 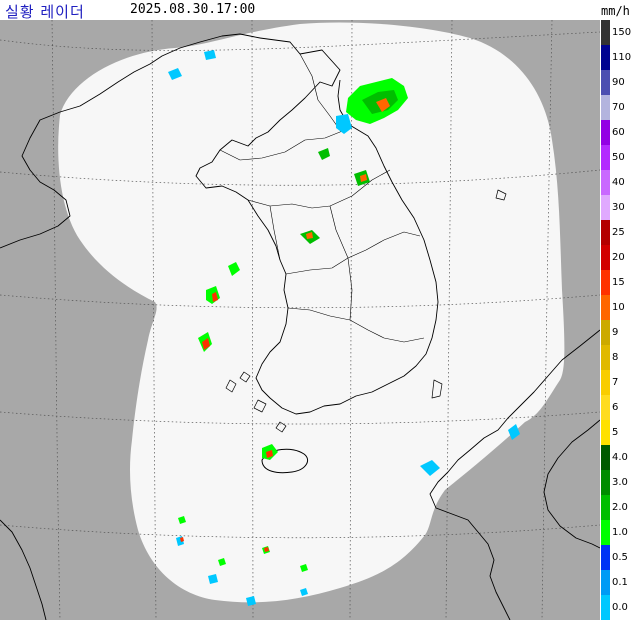 What do you see at coordinates (615, 432) in the screenshot?
I see `legend-label: 5` at bounding box center [615, 432].